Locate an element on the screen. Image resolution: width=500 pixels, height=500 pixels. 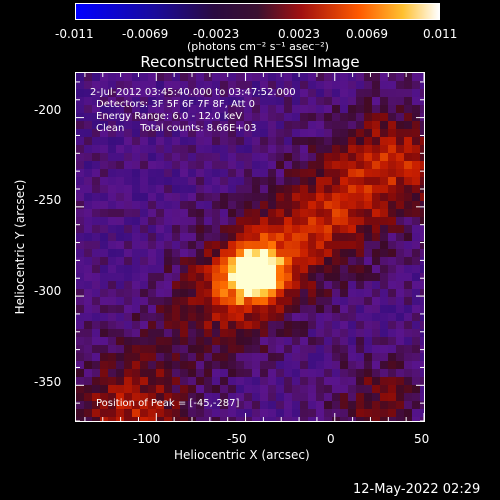
method-counts-annotation: Clean Total counts: 8.66E+03 is located at coordinates (176, 128).